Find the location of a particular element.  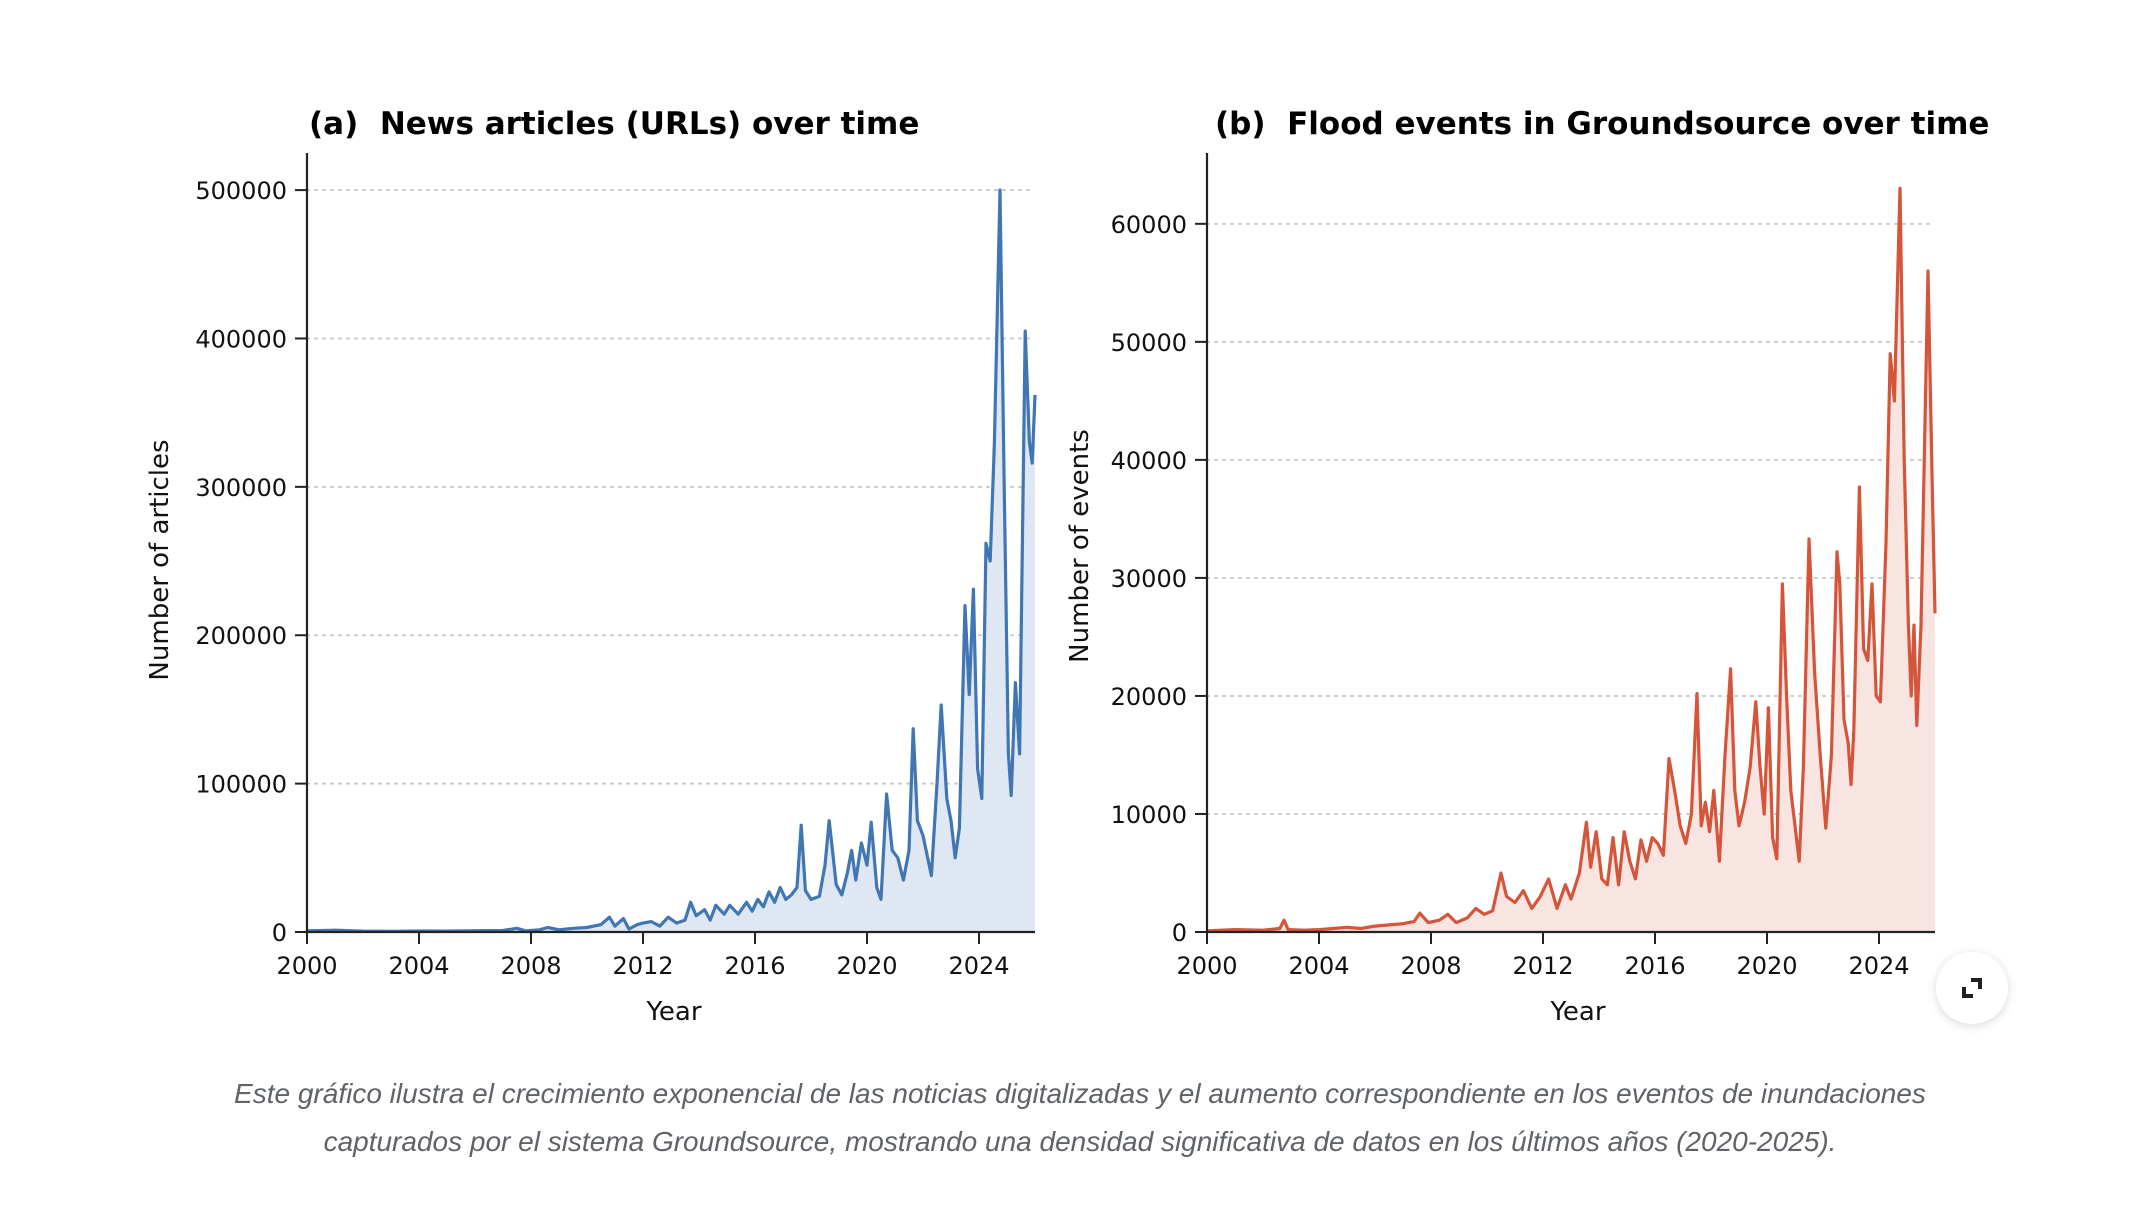

y-tick-label: 40000 is located at coordinates (1149, 461).